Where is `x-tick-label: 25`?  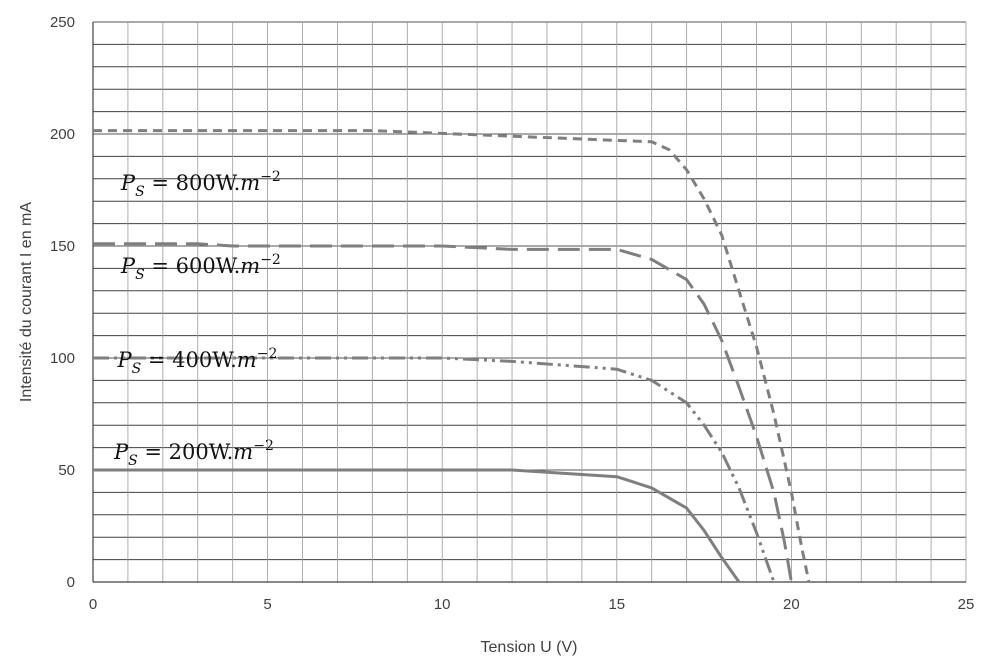
x-tick-label: 25 is located at coordinates (966, 604).